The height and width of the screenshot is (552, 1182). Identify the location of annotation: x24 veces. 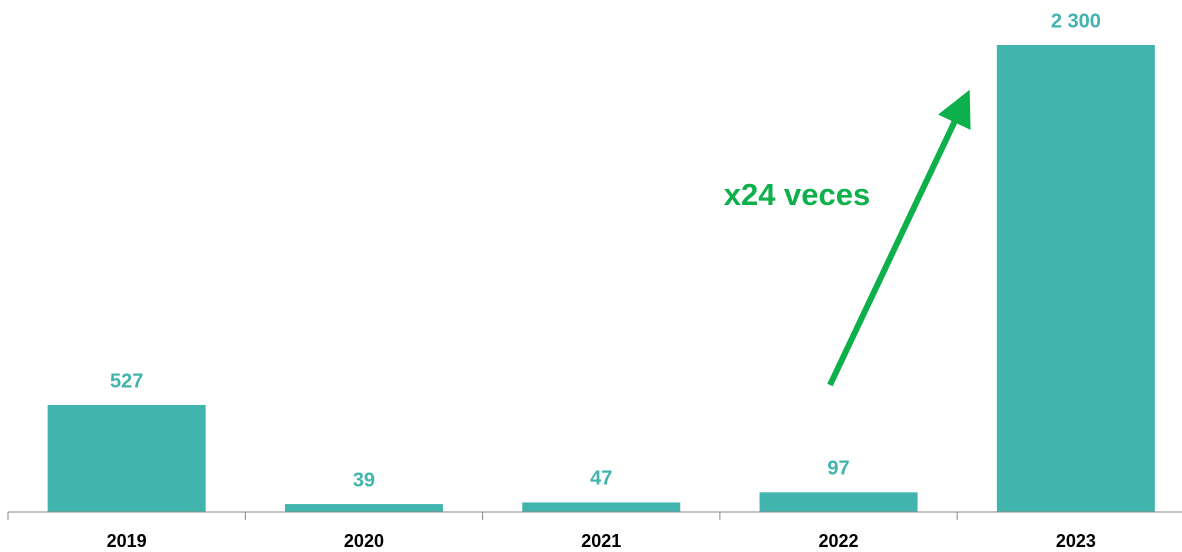
(797, 194).